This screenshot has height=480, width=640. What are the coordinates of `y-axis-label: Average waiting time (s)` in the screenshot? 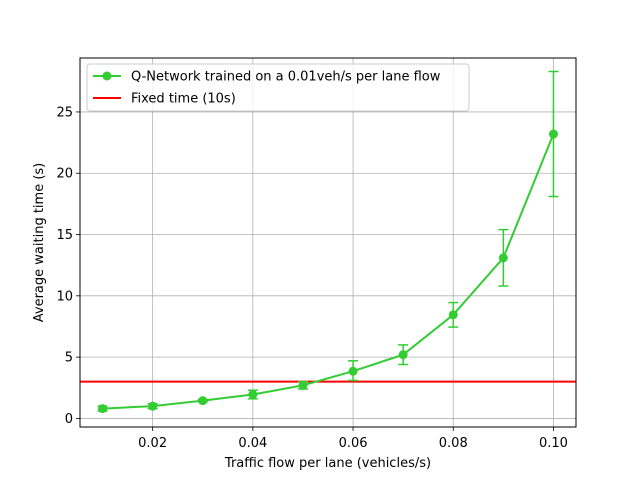 It's located at (39, 242).